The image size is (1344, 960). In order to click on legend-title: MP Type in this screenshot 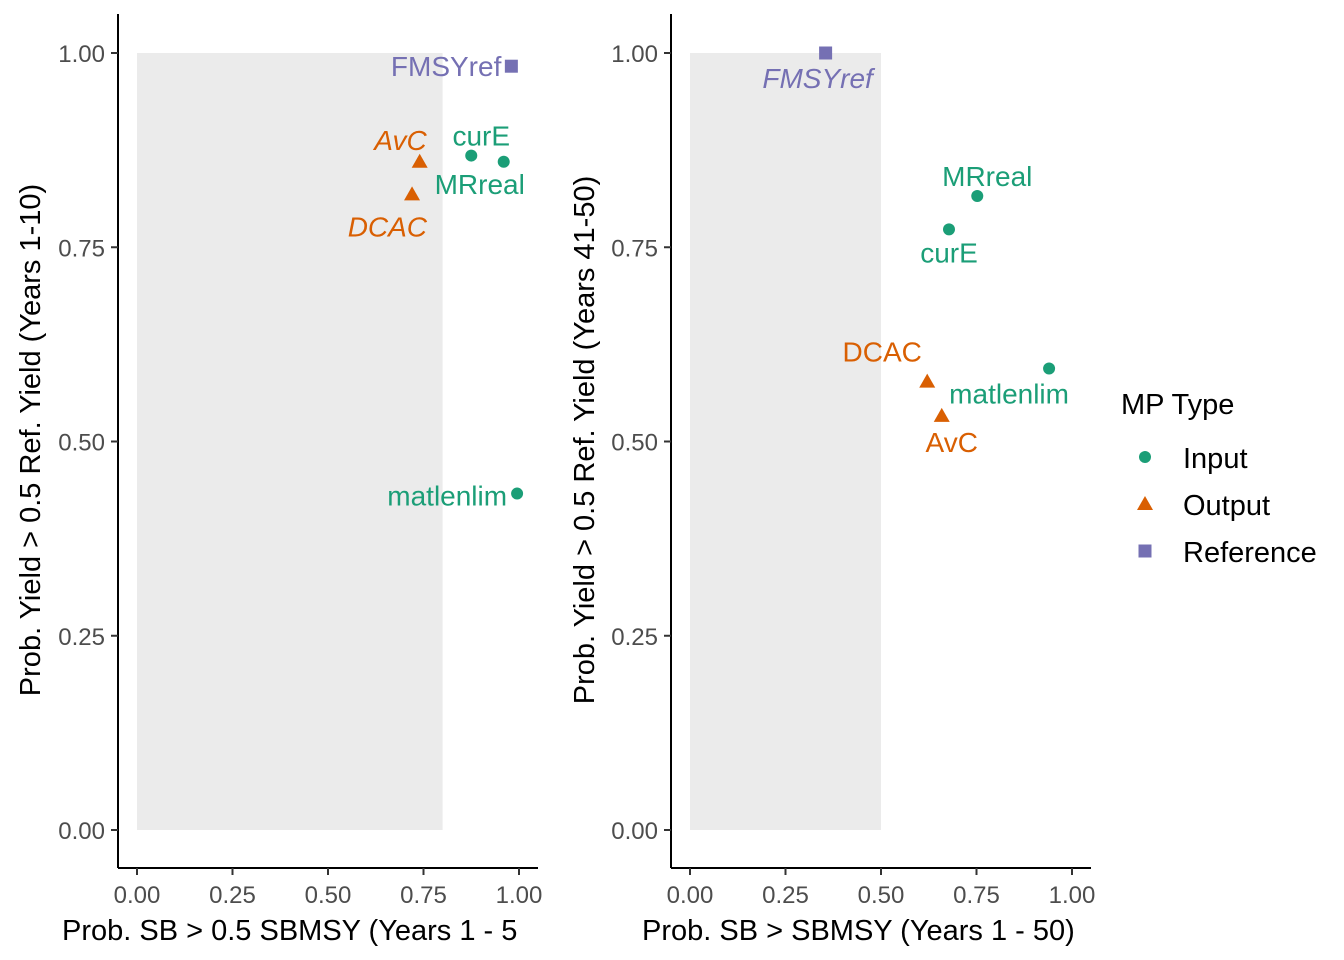, I will do `click(1177, 405)`.